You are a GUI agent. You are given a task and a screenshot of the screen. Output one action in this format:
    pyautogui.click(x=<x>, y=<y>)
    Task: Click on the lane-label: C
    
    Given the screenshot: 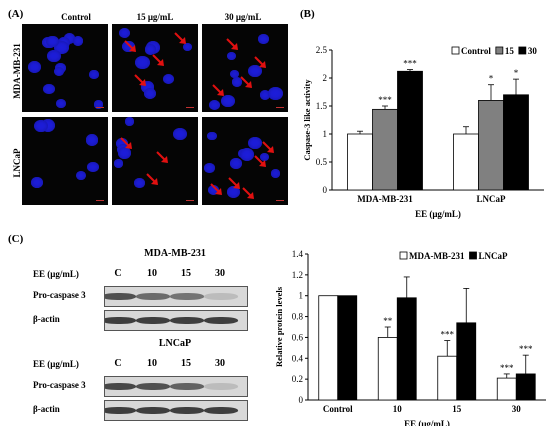 What is the action you would take?
    pyautogui.click(x=118, y=273)
    